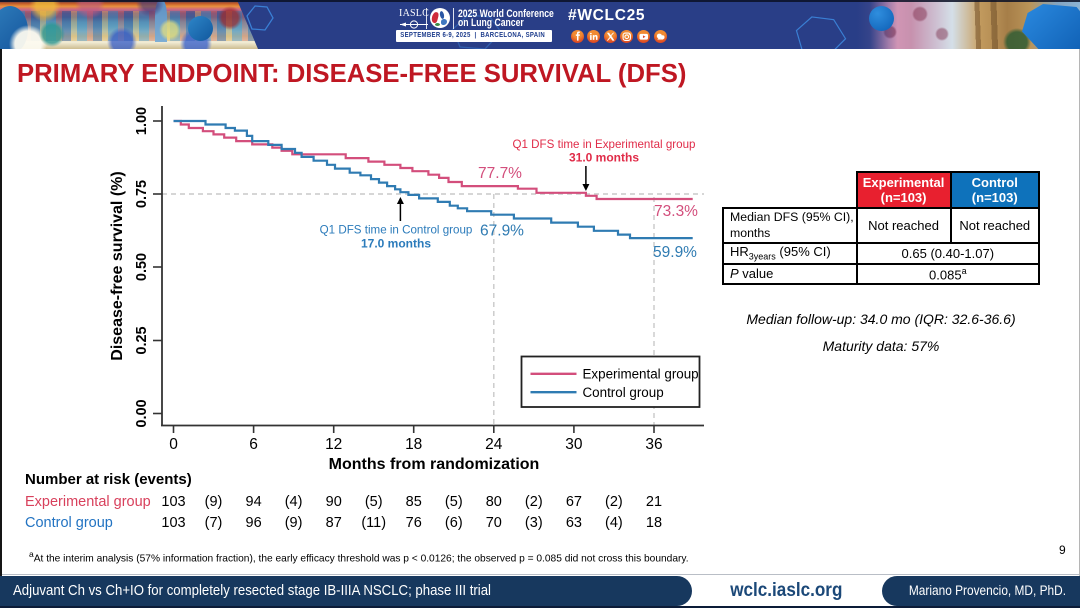  What do you see at coordinates (534, 523) in the screenshot?
I see `svg-text: (3)` at bounding box center [534, 523].